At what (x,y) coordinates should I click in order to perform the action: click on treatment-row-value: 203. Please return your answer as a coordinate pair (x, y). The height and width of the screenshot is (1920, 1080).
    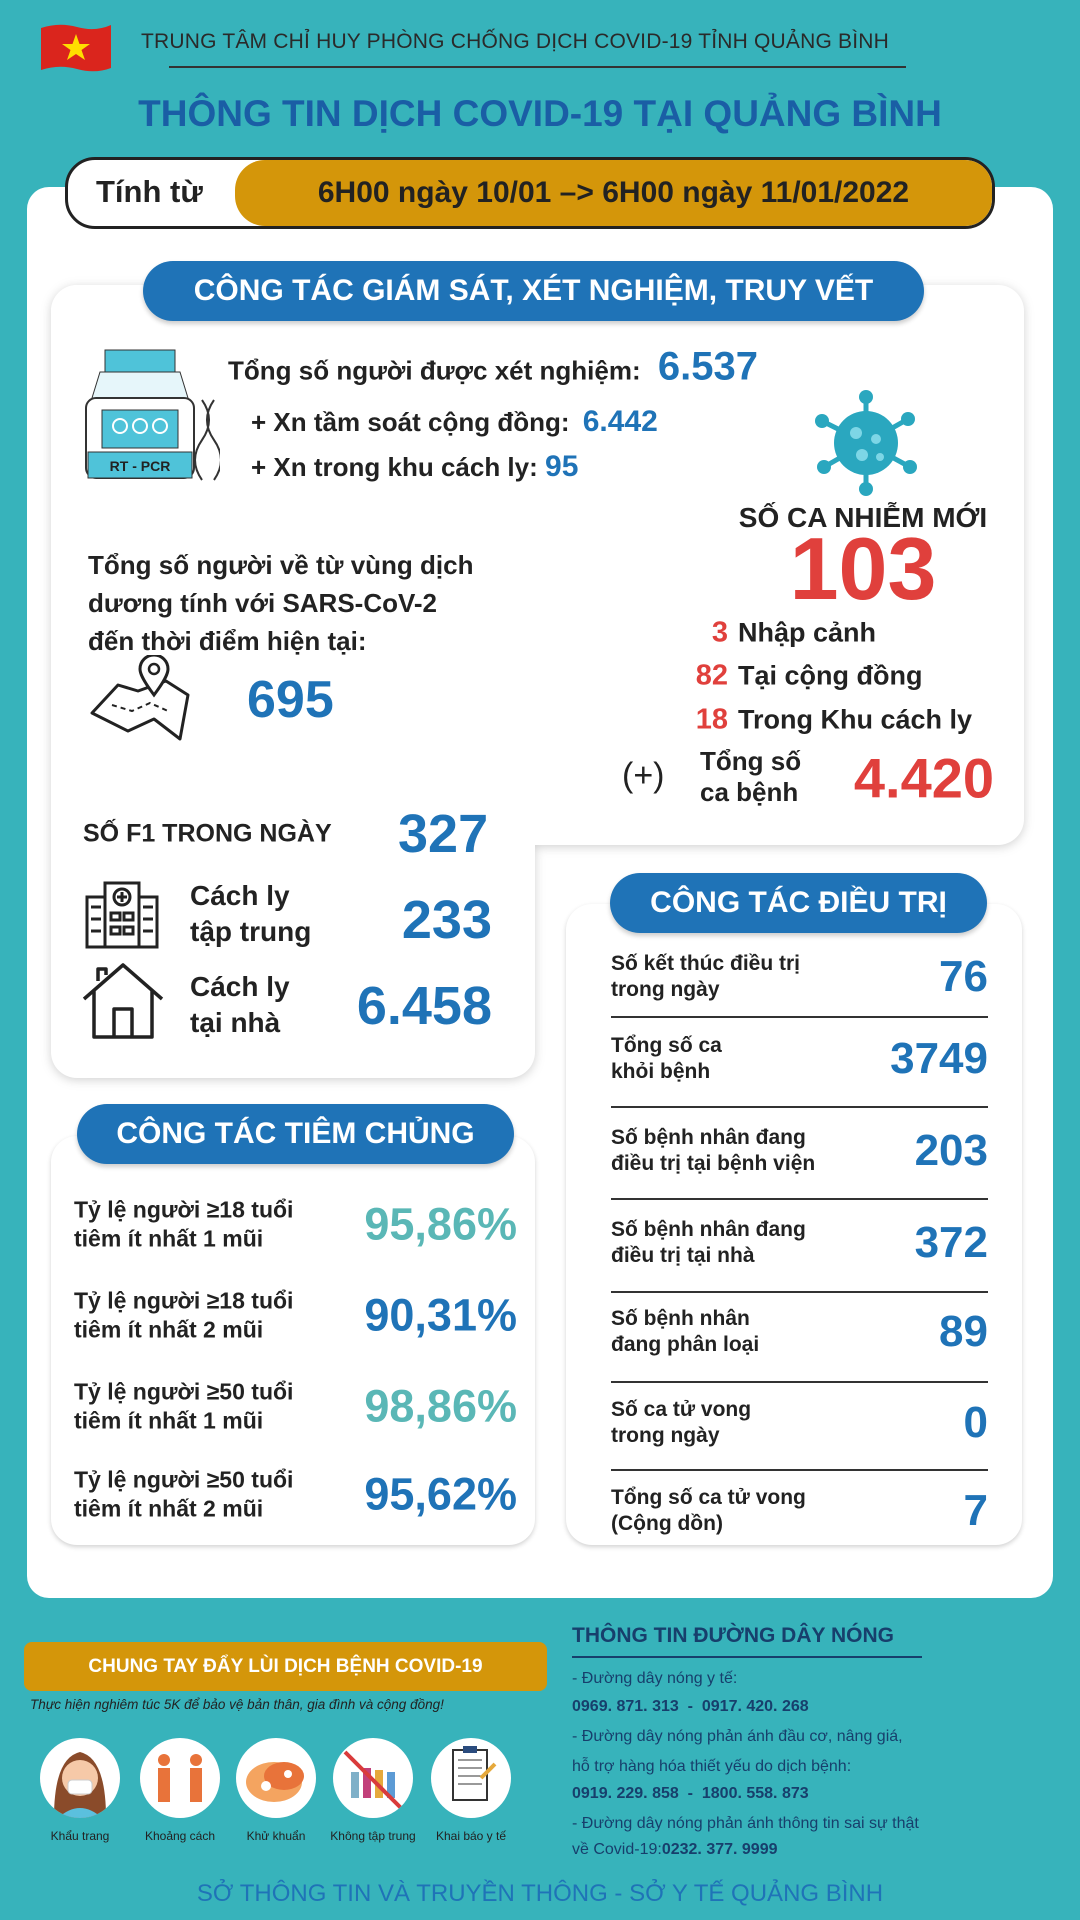
    Looking at the image, I should click on (951, 1150).